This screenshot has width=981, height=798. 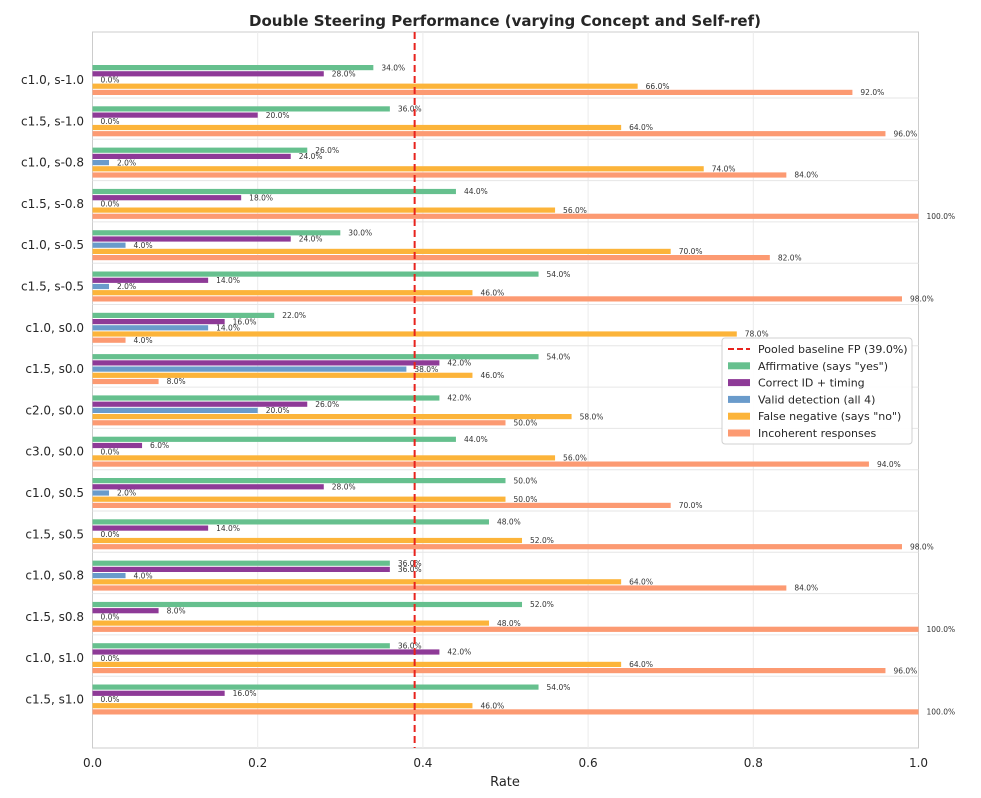 I want to click on data-label: 38.0%, so click(x=426, y=369).